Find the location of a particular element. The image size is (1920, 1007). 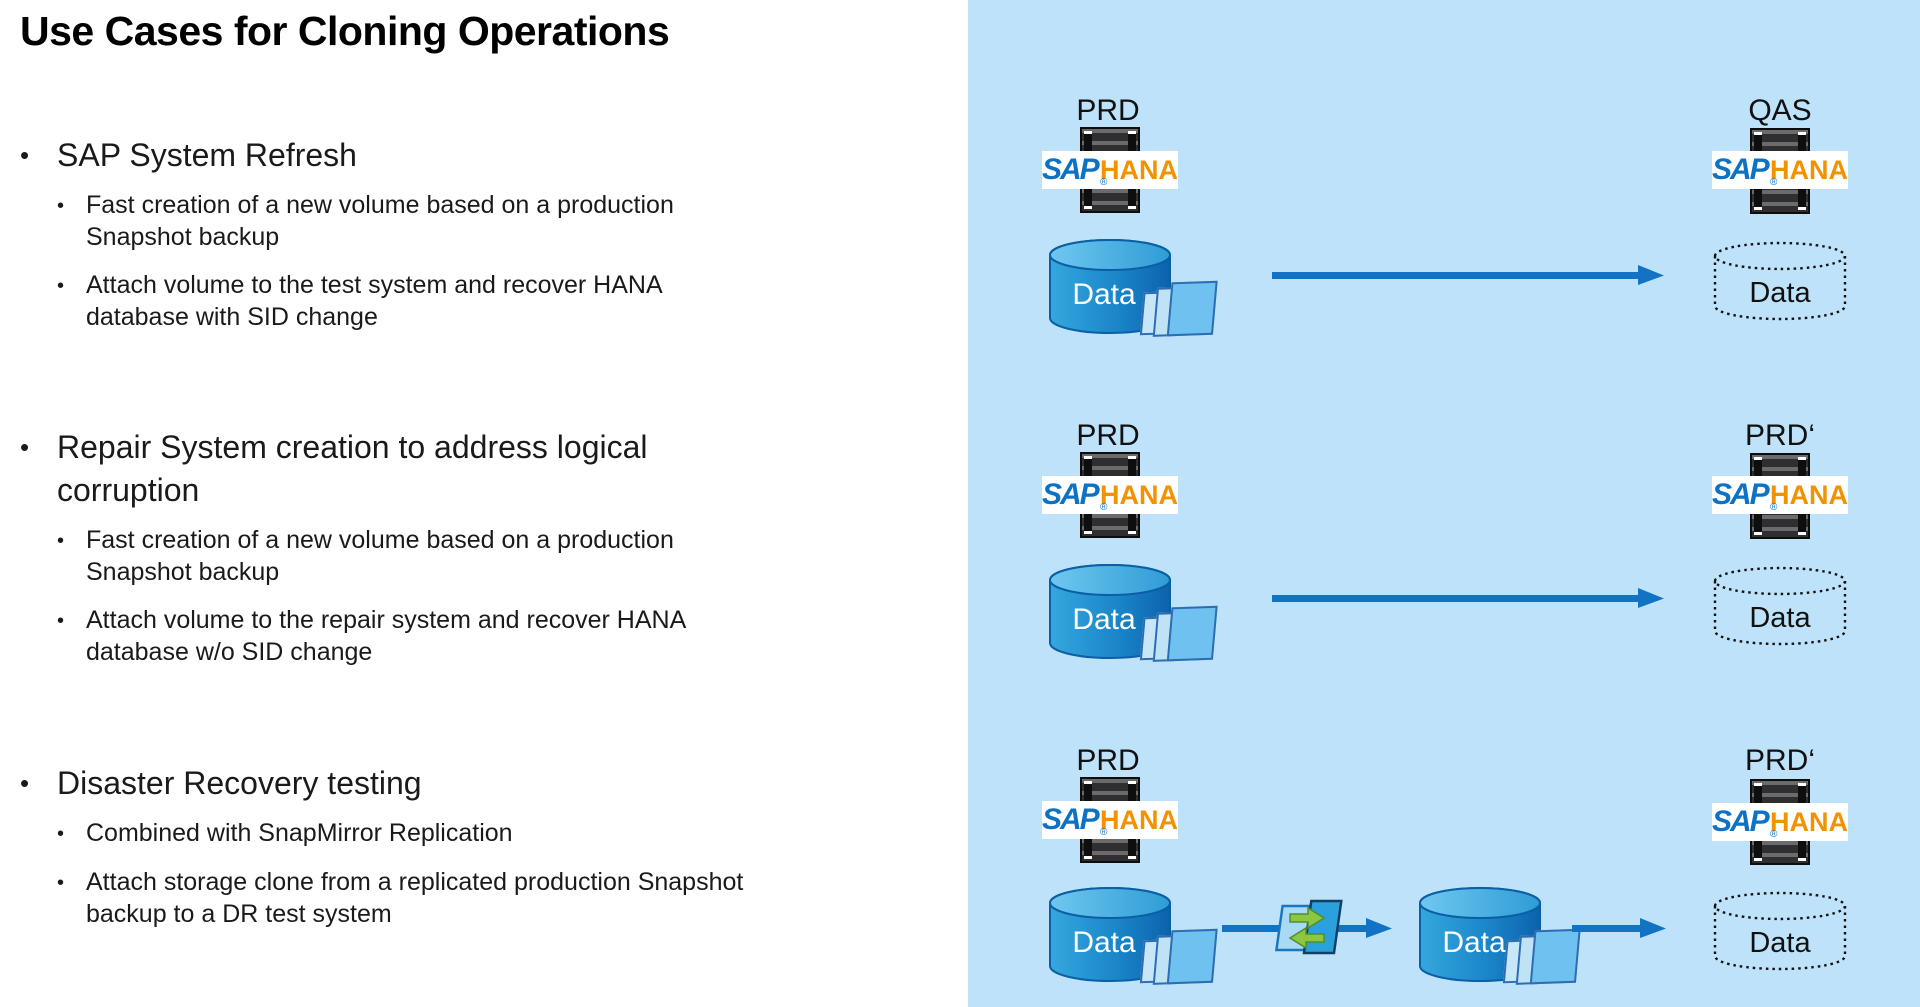

page-title: Use Cases for Cloning Operations is located at coordinates (345, 31).